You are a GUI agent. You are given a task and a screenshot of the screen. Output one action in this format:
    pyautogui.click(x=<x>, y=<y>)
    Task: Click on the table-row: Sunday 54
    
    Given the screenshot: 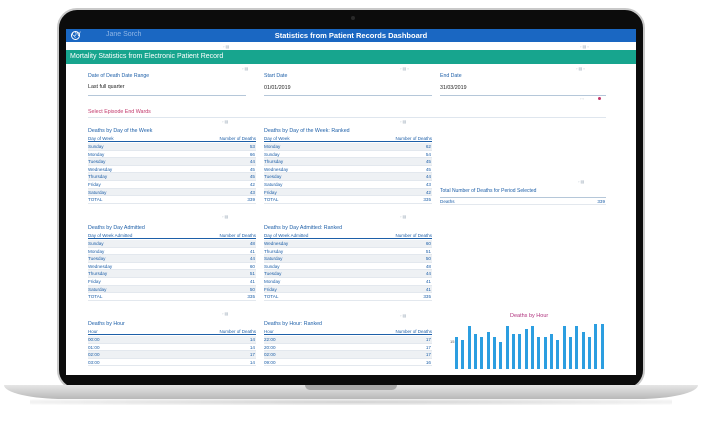 What is the action you would take?
    pyautogui.click(x=348, y=155)
    